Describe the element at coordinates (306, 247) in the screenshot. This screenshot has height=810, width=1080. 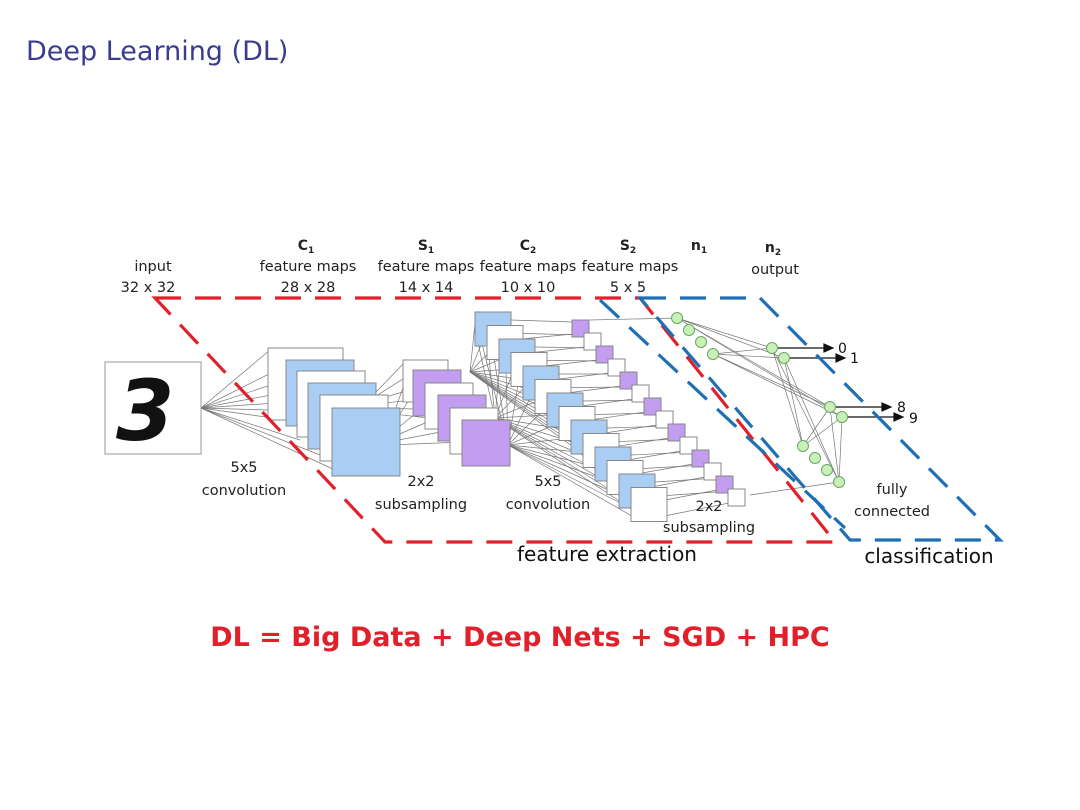
I see `layer-c1-symbol: C1` at that location.